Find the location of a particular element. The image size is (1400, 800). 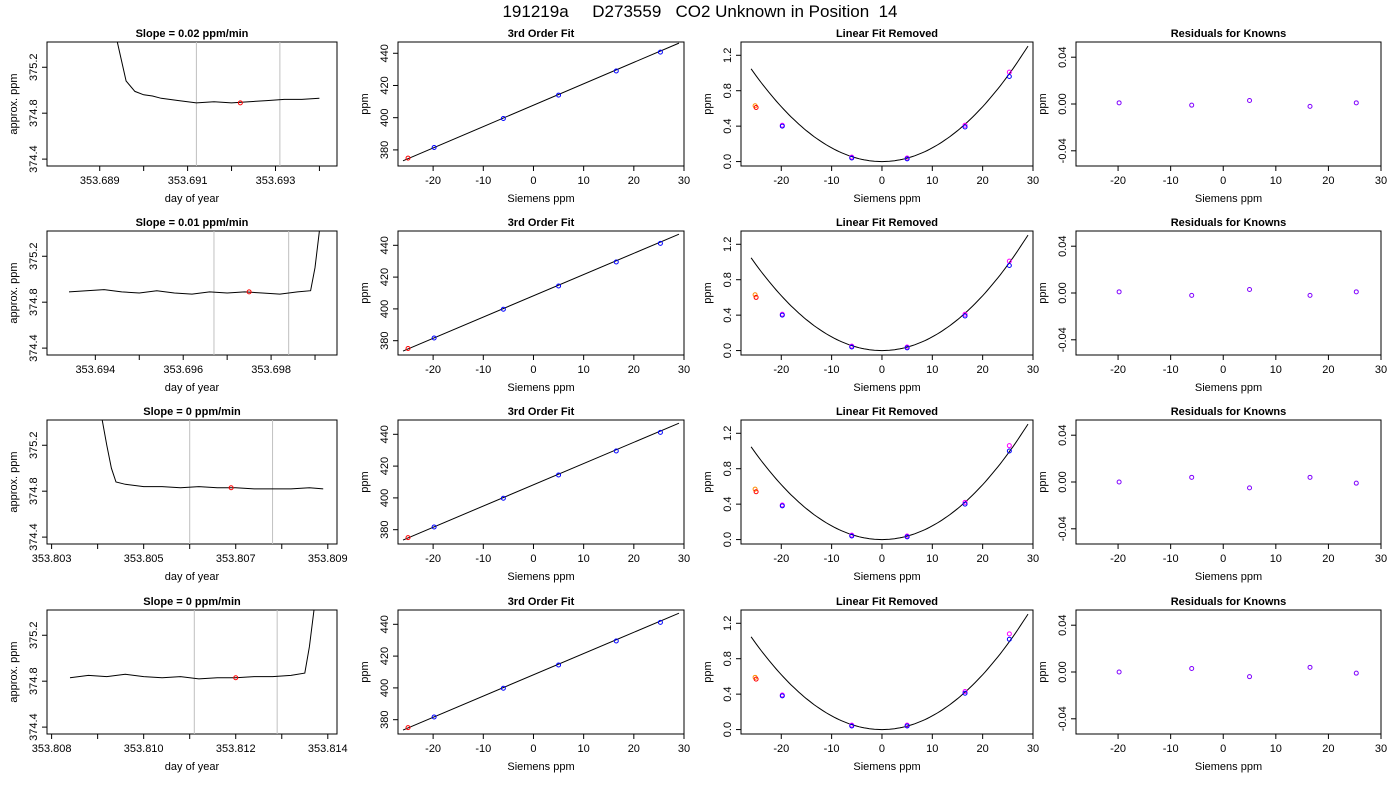

y-tick-label: 440 is located at coordinates (385, 53).